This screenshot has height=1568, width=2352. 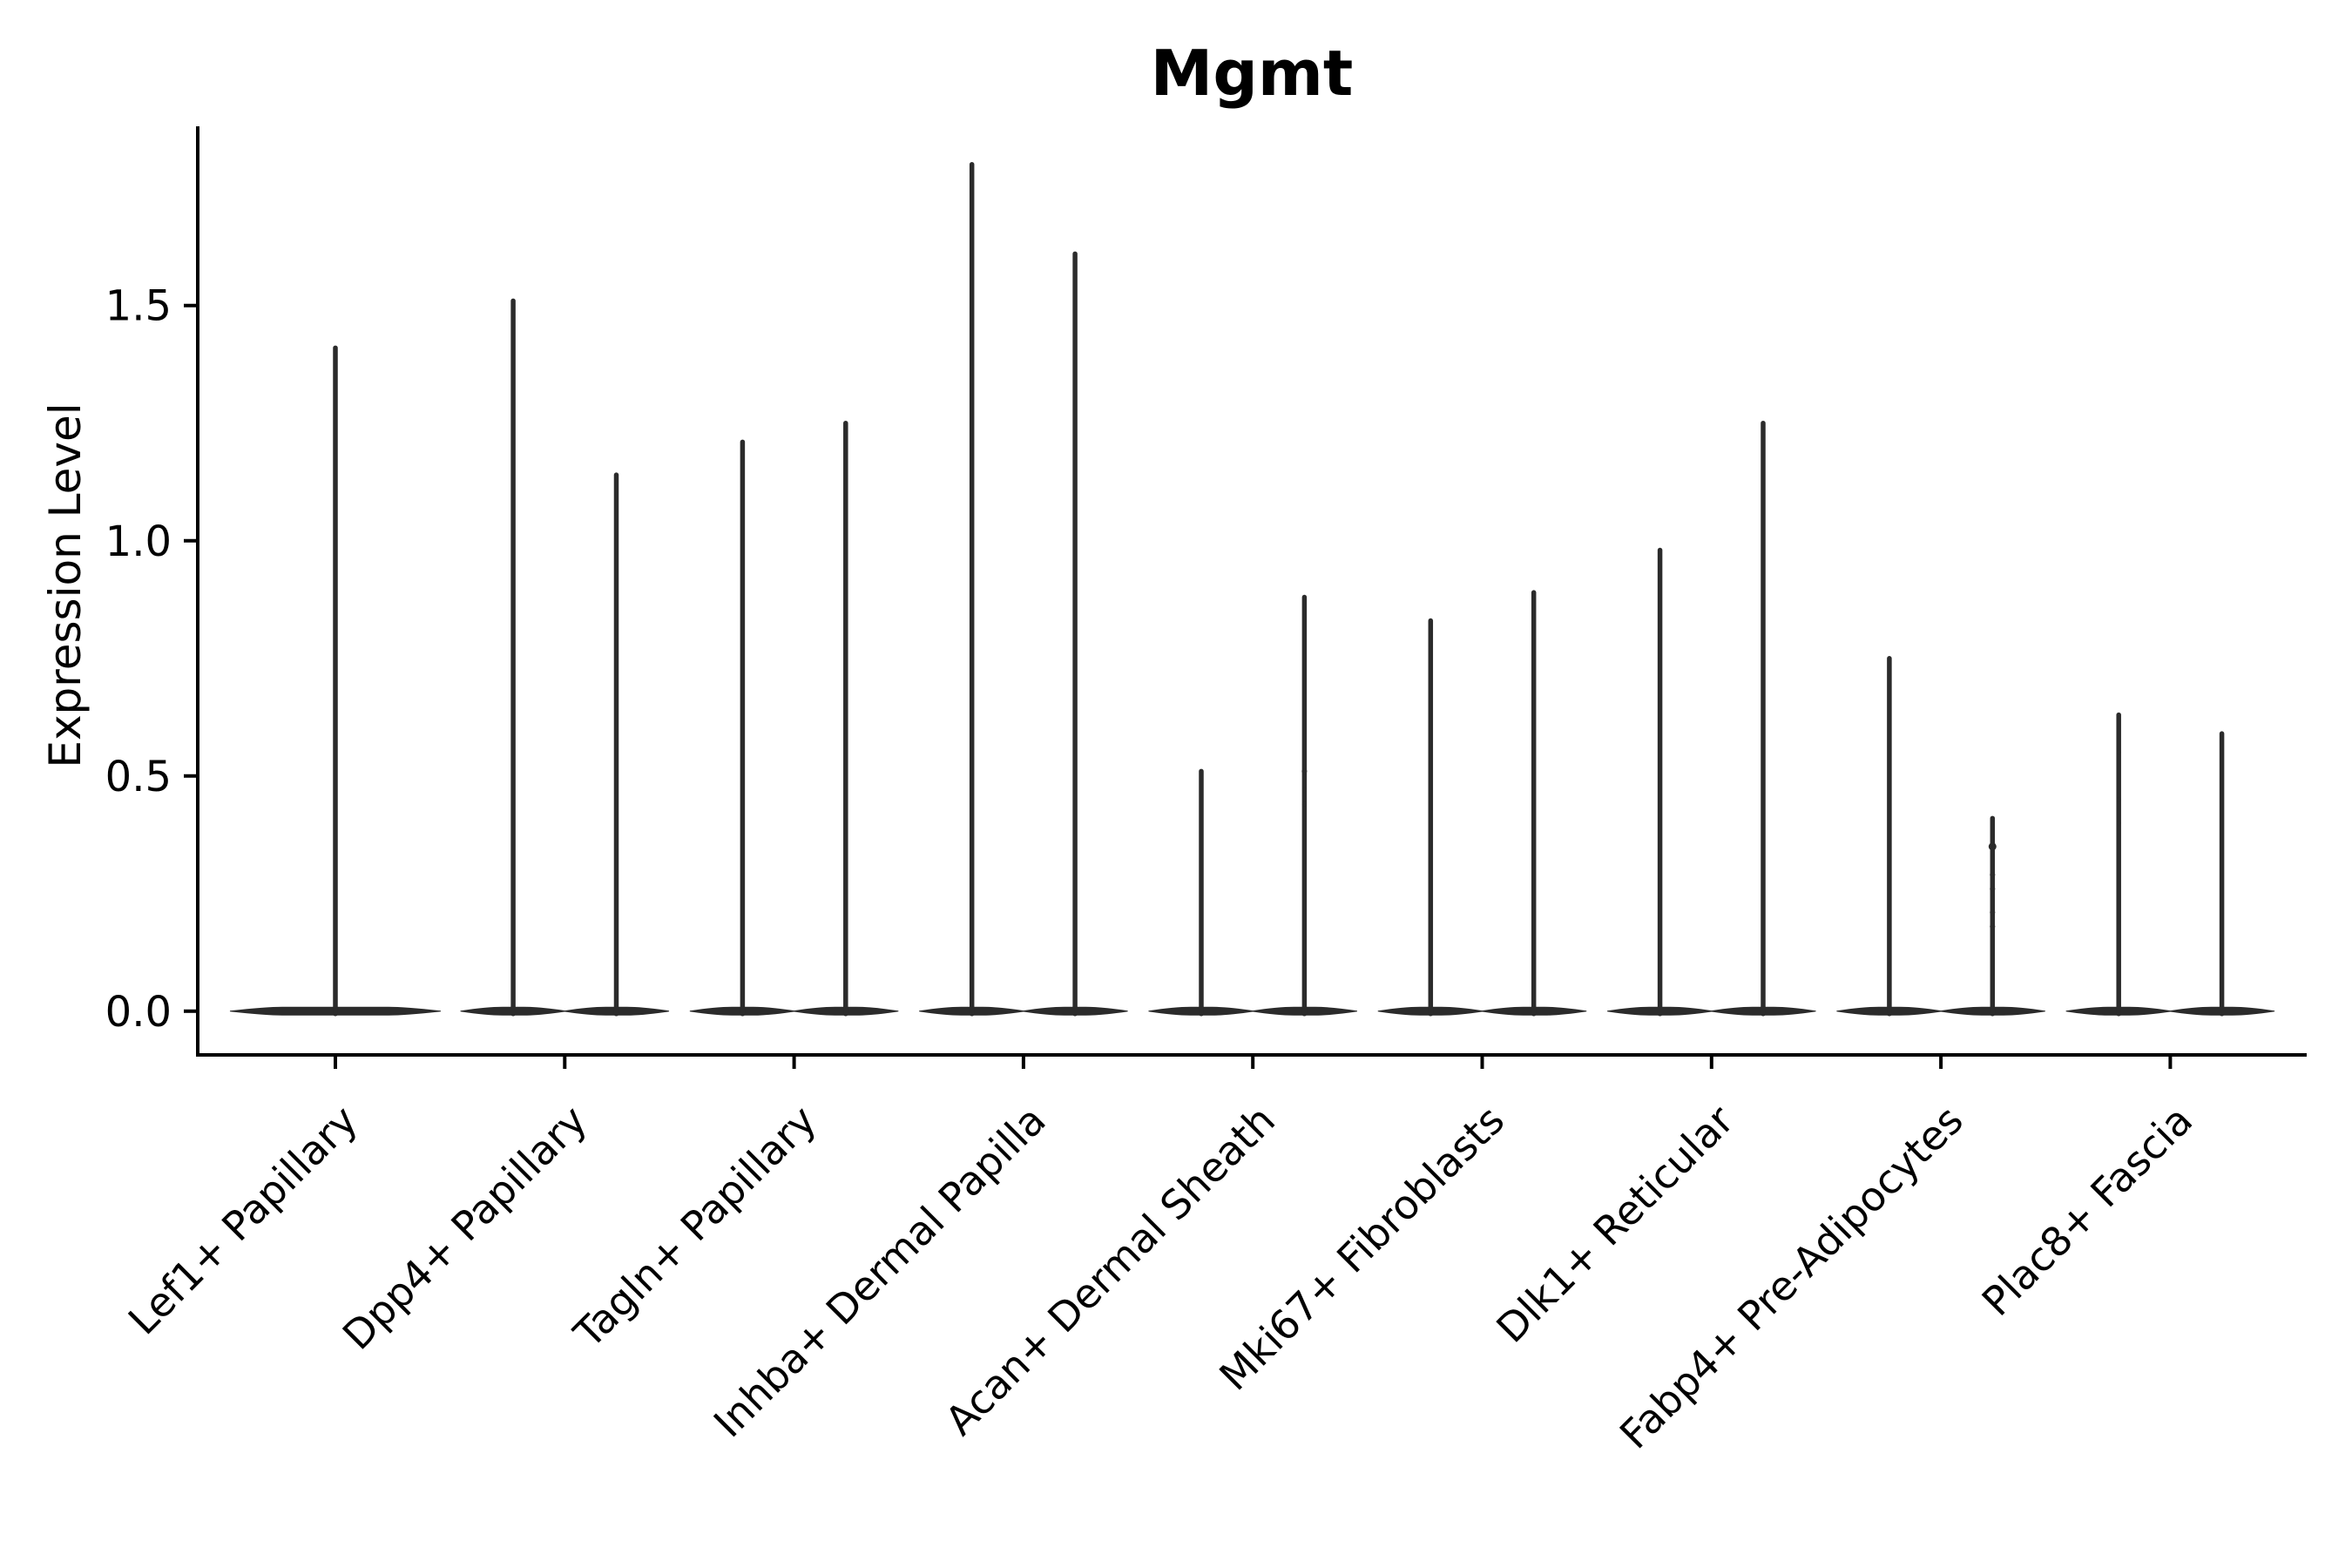 I want to click on x-tick-label: Plac8+ Fascia, so click(x=2087, y=1211).